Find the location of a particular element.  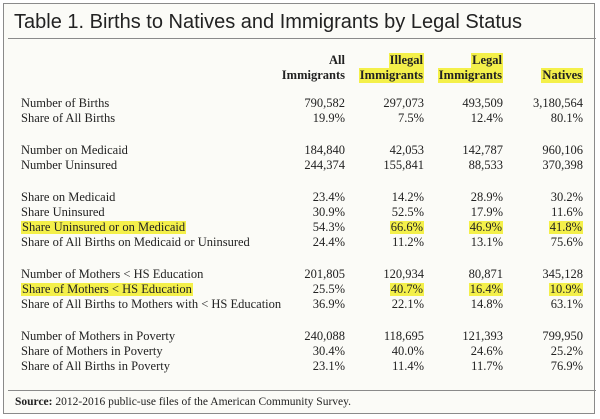

cell-value: 40.7% is located at coordinates (384, 289).